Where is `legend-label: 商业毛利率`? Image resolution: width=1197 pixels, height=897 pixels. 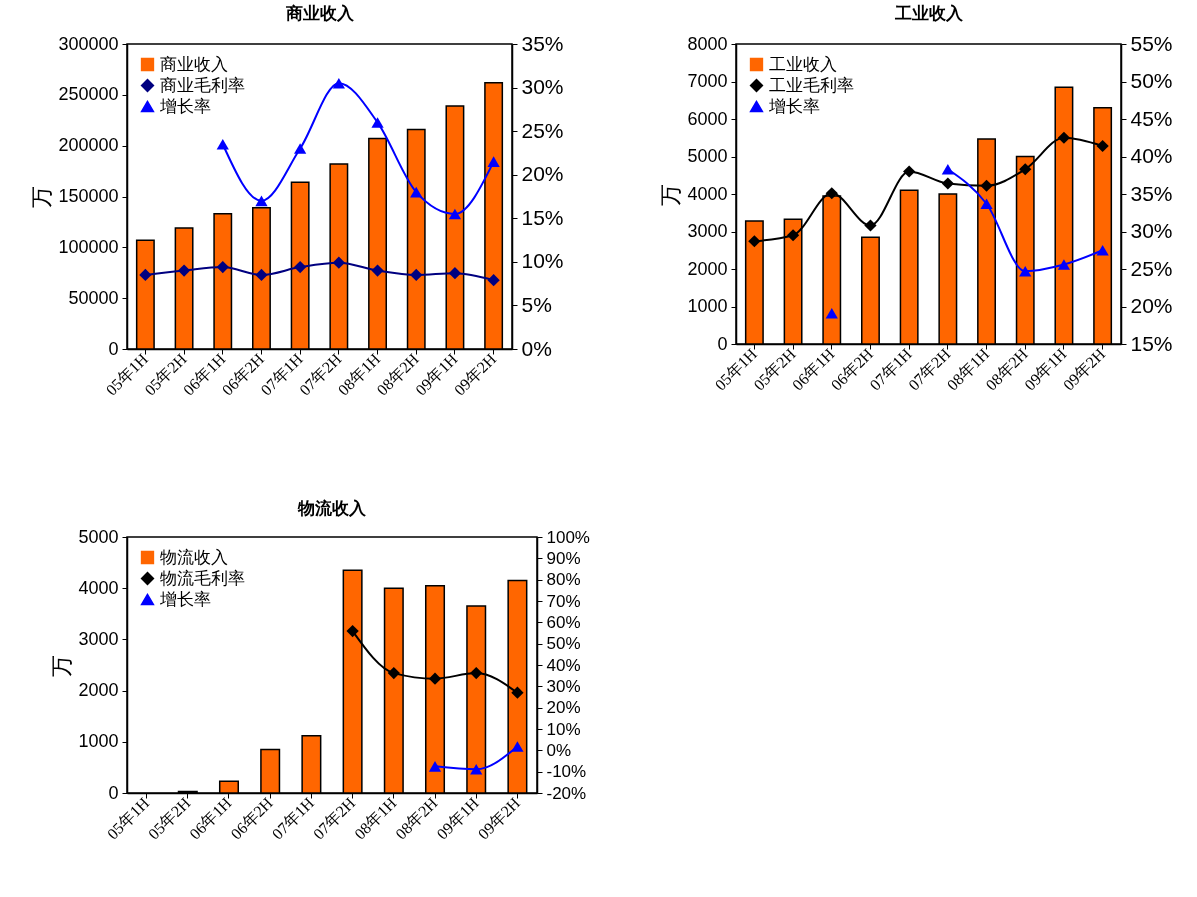
legend-label: 商业毛利率 is located at coordinates (202, 85).